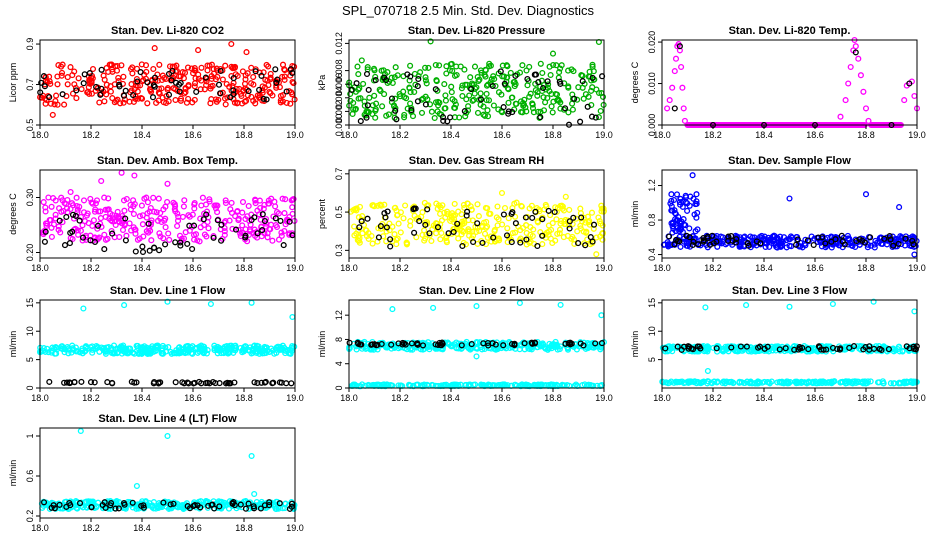 This screenshot has height=540, width=936. I want to click on y-tick-label: 1.2, so click(652, 185).